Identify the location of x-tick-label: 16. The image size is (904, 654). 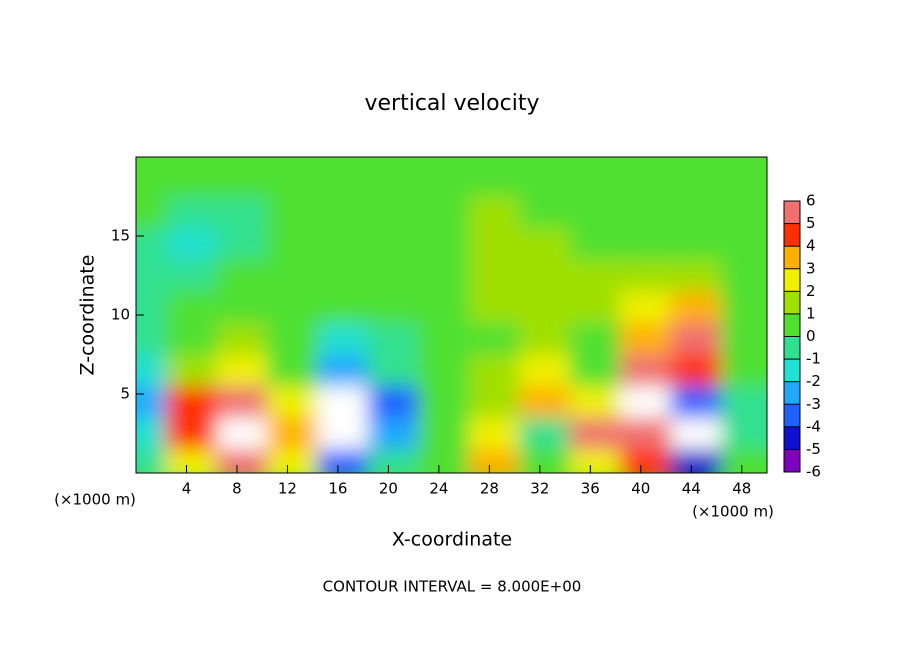
(337, 489).